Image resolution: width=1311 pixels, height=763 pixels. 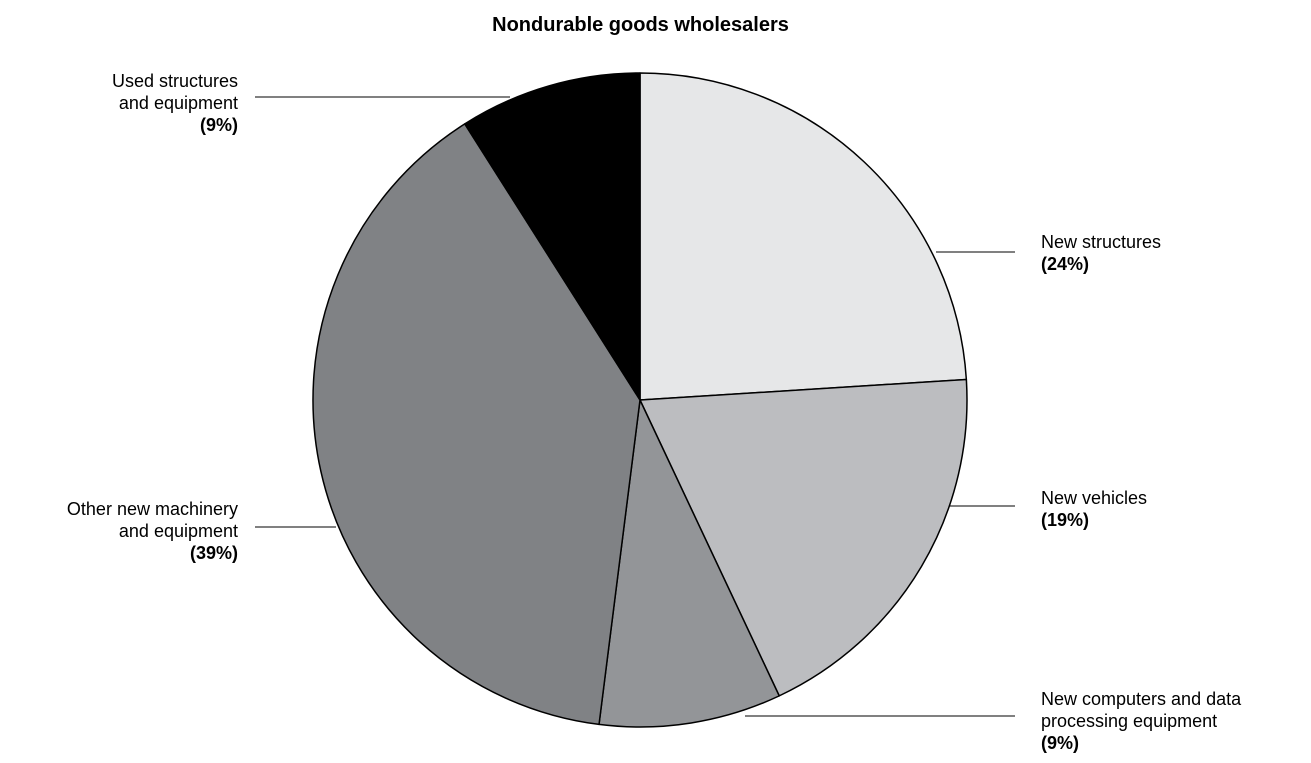 I want to click on slice-label-used-structures: Used structures and equipment (9%), so click(x=175, y=103).